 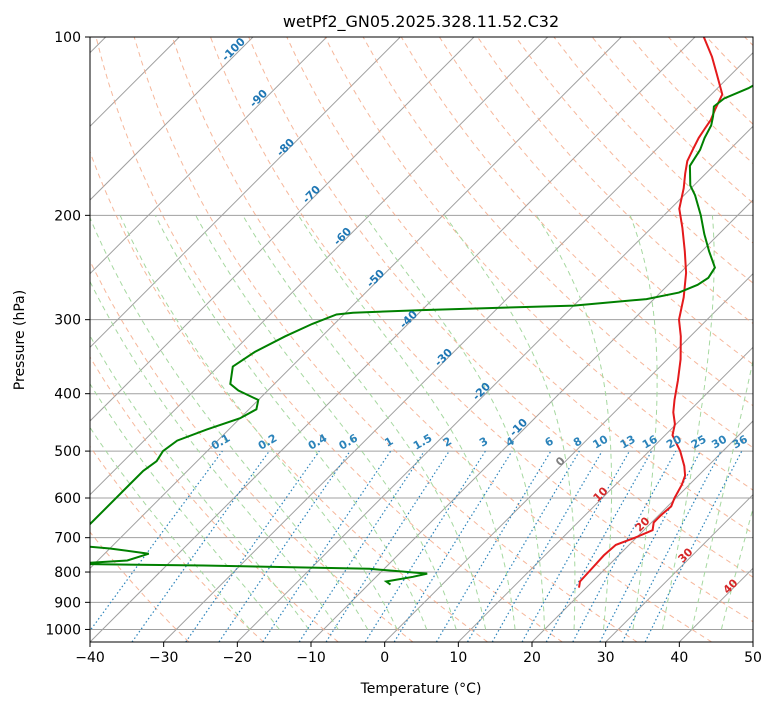 I want to click on x-axis: −40 −30 −20 −10 0 10 20 30 40 50, so click(x=418, y=654).